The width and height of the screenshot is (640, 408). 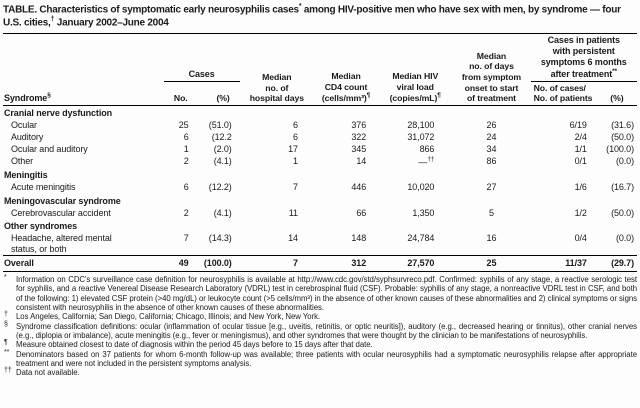 I want to click on title-text: January 2002–June 2004, so click(x=111, y=23).